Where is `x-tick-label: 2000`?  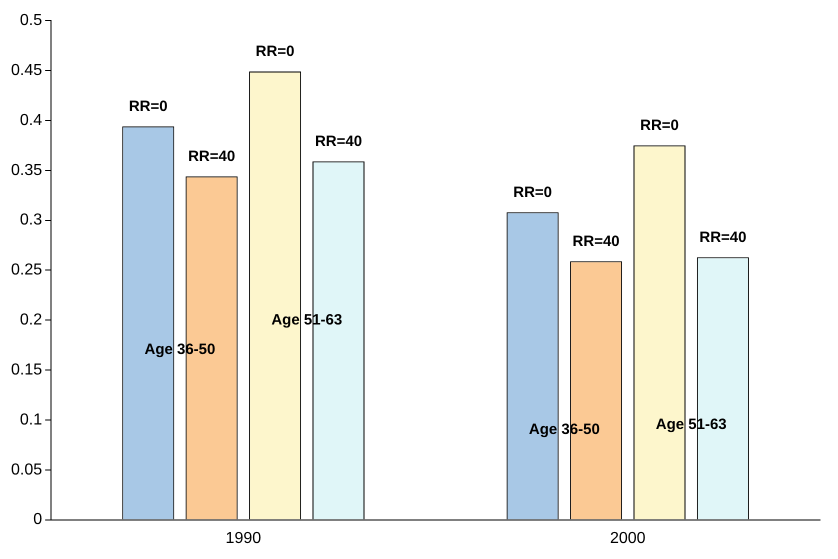 x-tick-label: 2000 is located at coordinates (628, 538).